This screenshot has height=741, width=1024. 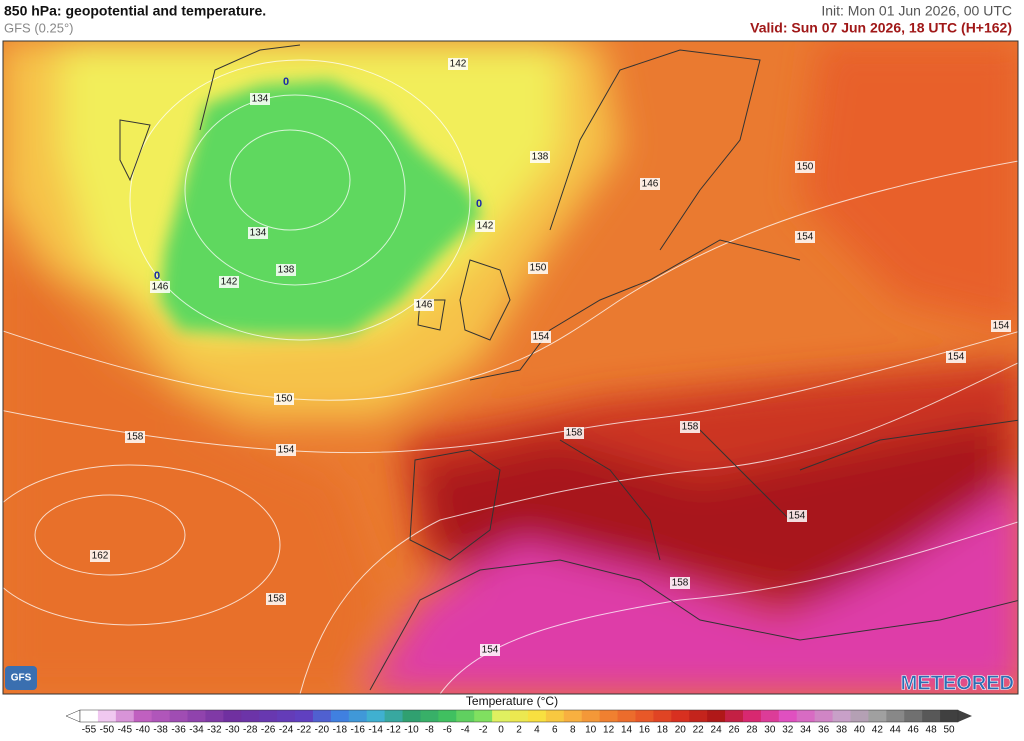 What do you see at coordinates (229, 282) in the screenshot?
I see `geopotential-label: 142` at bounding box center [229, 282].